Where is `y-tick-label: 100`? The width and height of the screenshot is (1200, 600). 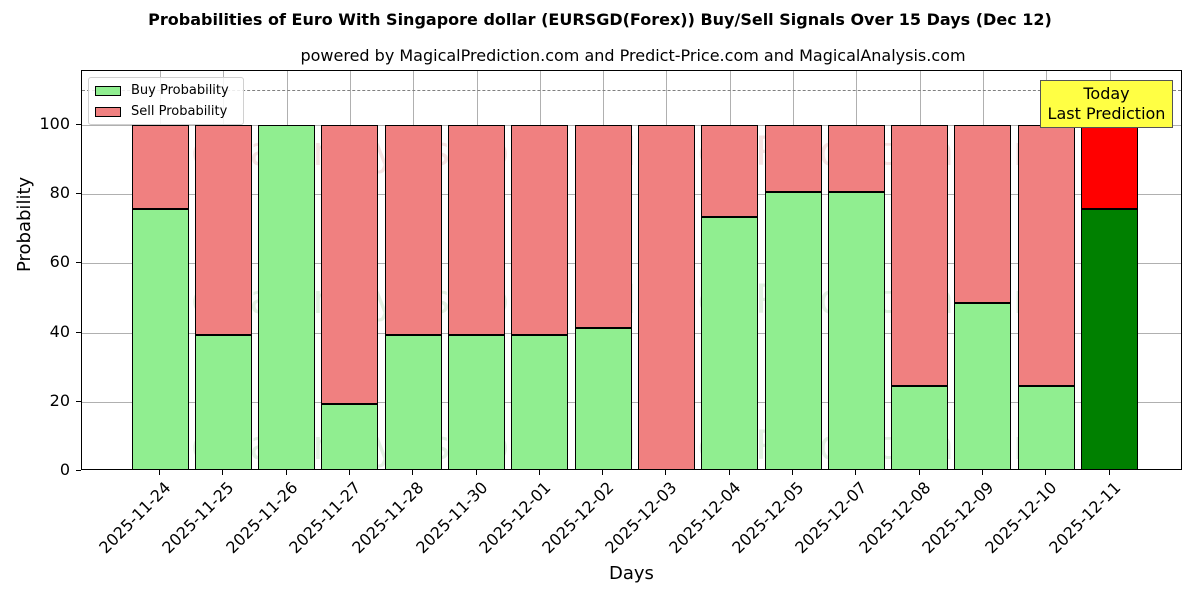 y-tick-label: 100 is located at coordinates (54, 123).